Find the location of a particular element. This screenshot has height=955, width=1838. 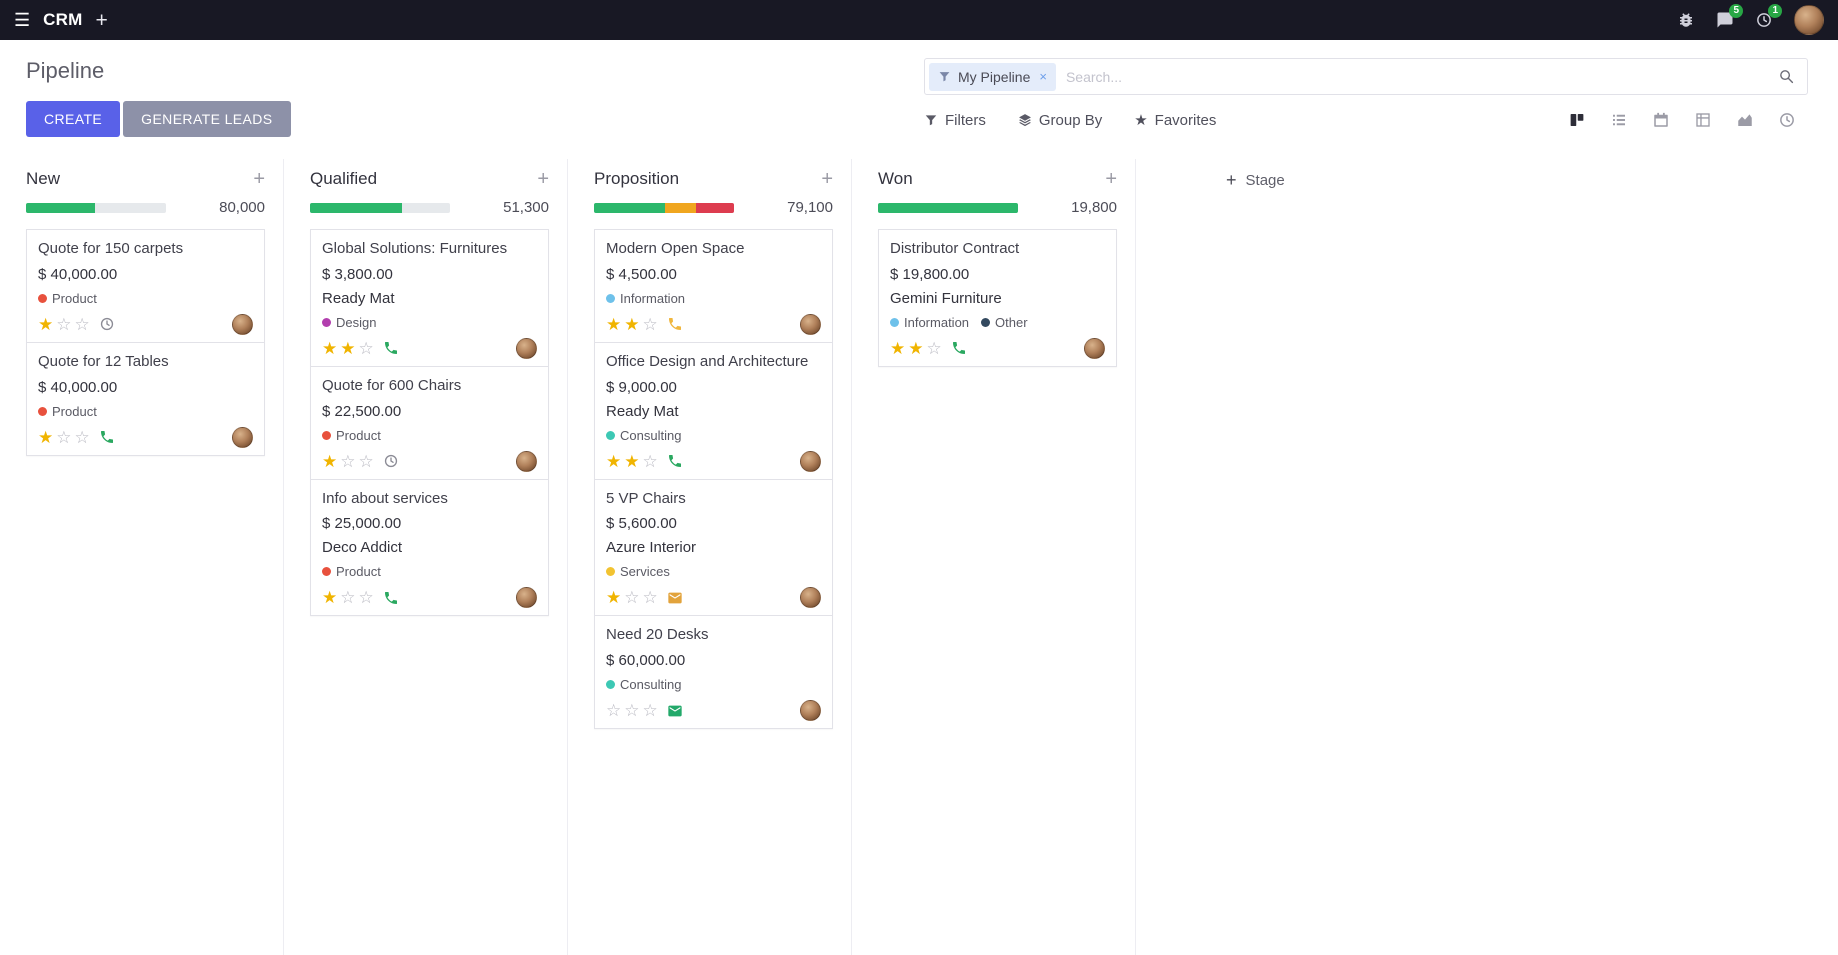

user-avatar is located at coordinates (1809, 20).